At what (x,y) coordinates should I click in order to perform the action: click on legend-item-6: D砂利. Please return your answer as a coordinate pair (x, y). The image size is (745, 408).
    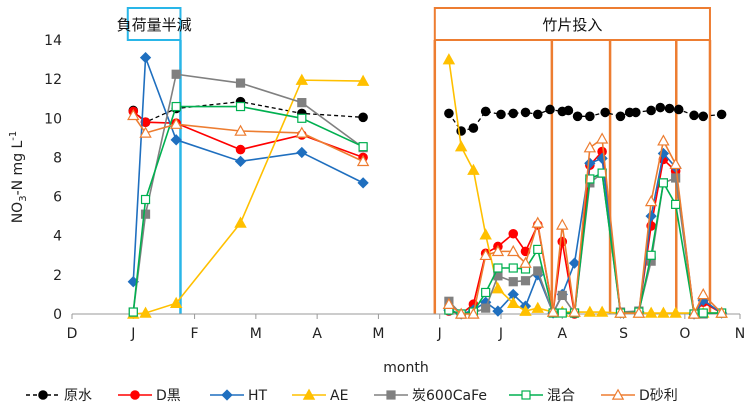
    Looking at the image, I should click on (639, 396).